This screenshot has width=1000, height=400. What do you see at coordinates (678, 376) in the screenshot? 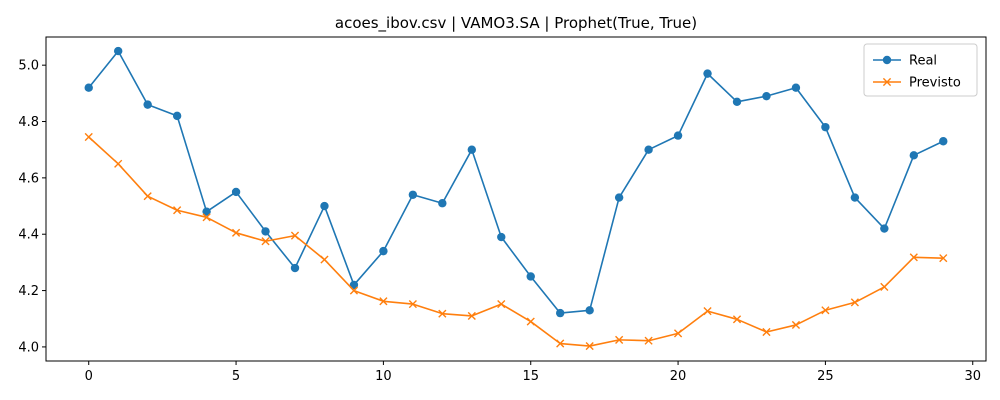
I see `x-tick-label: 20` at bounding box center [678, 376].